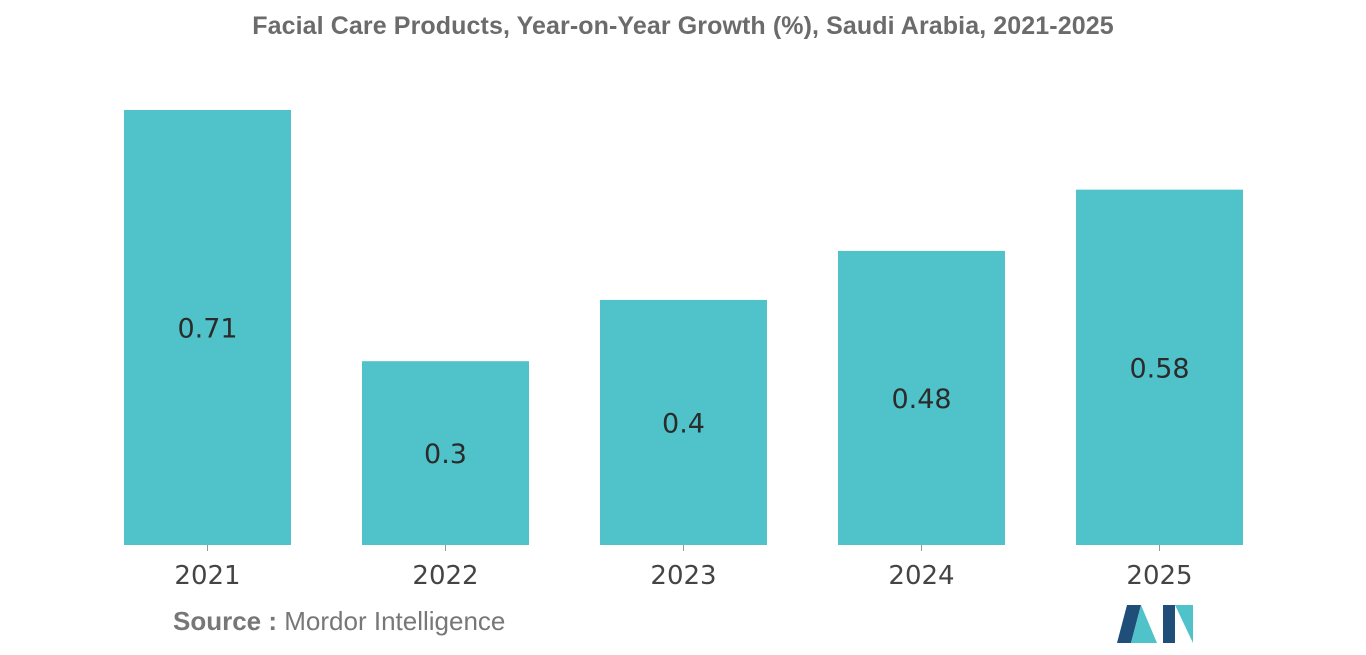  What do you see at coordinates (1159, 576) in the screenshot?
I see `x-tick-label-2025: 2025` at bounding box center [1159, 576].